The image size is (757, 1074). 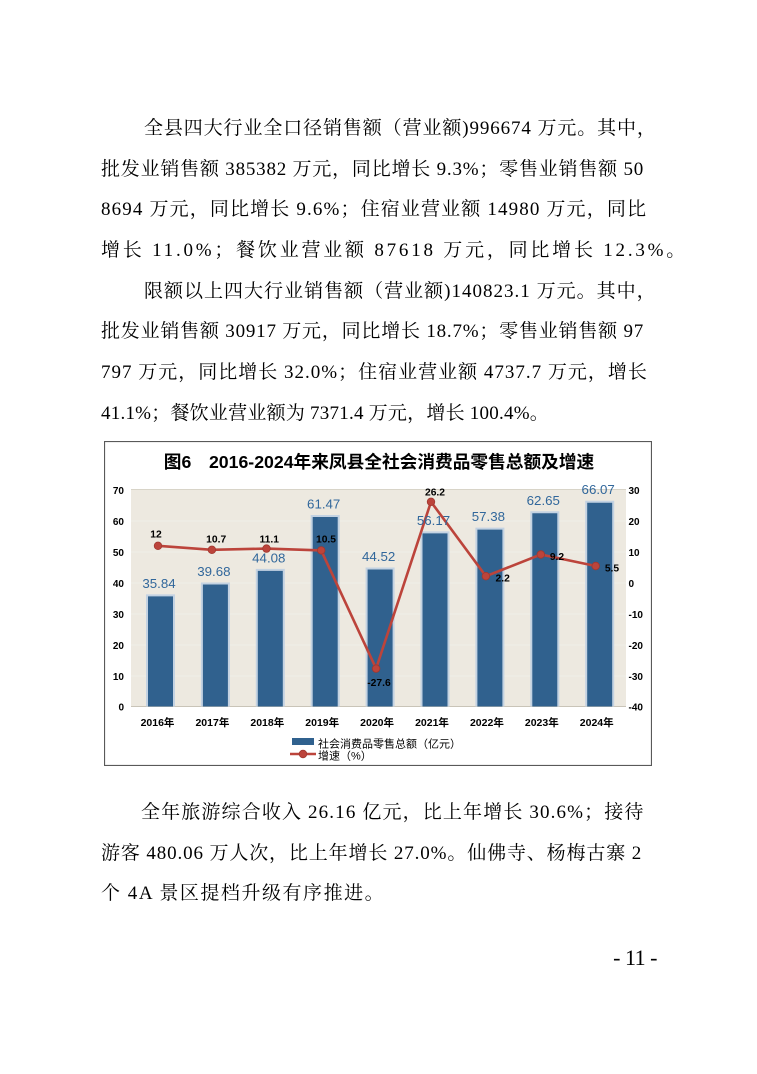 What do you see at coordinates (267, 722) in the screenshot?
I see `svg-text: 2018年` at bounding box center [267, 722].